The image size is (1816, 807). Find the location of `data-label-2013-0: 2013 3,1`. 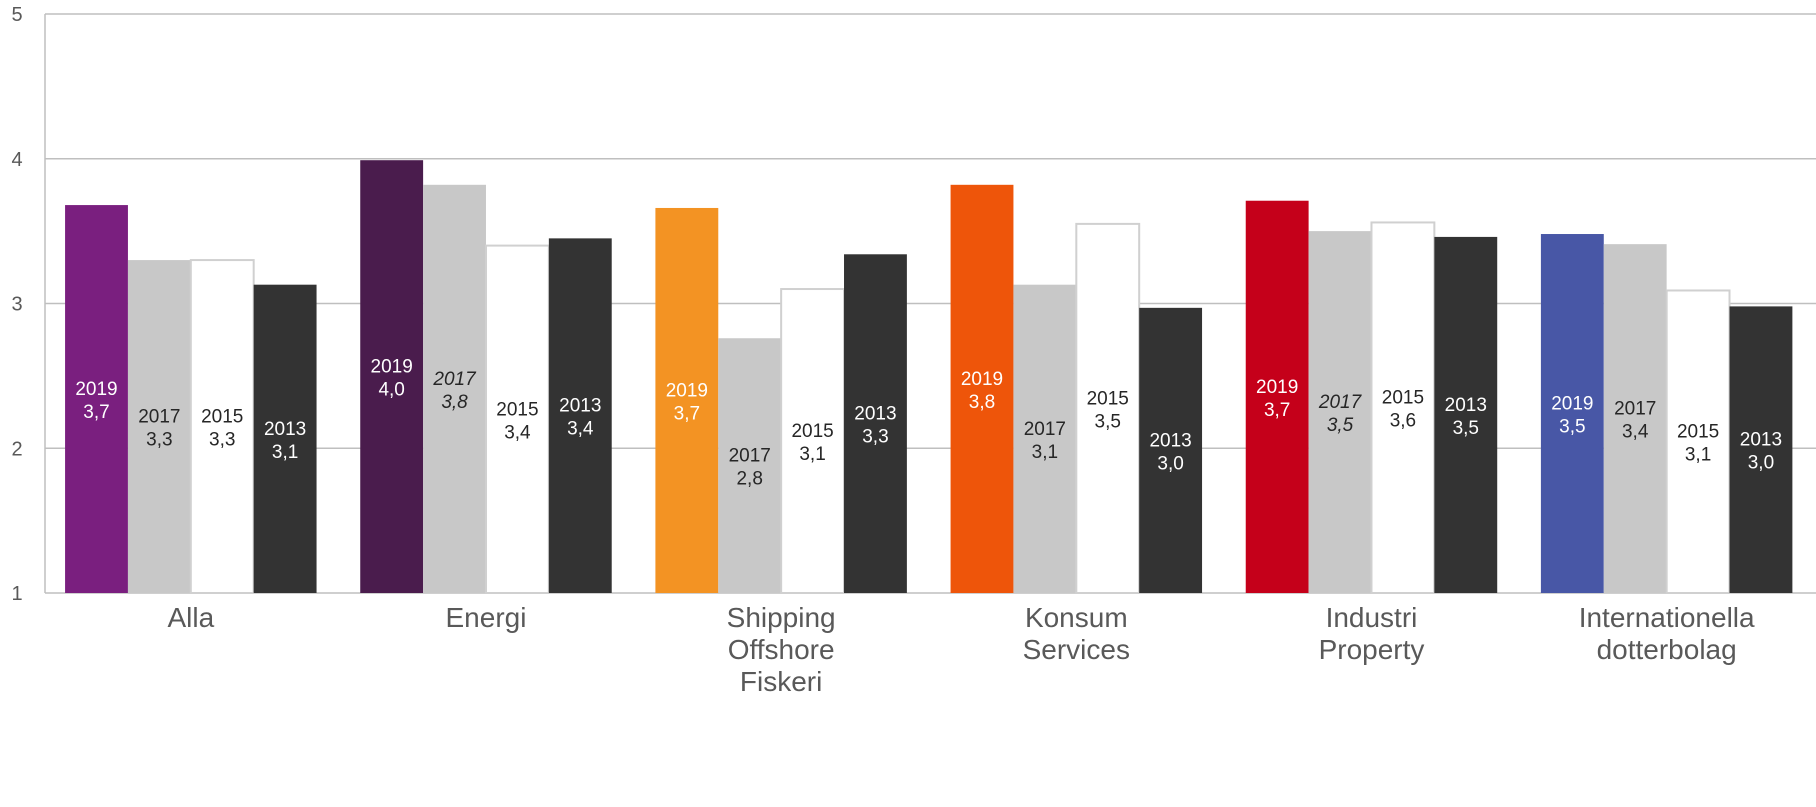

data-label-2013-0: 2013 3,1 is located at coordinates (285, 441).